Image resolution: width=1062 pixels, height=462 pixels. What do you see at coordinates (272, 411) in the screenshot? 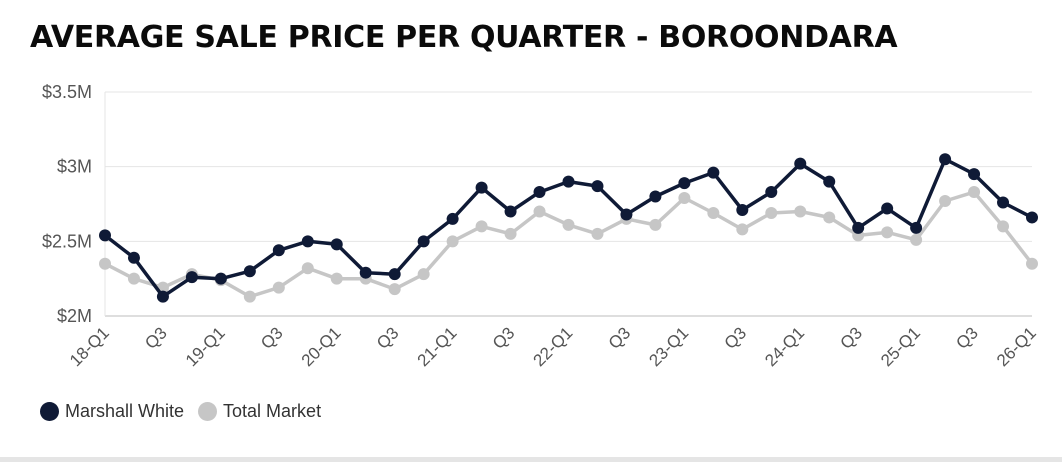
I see `legend-label-total-market: Total Market` at bounding box center [272, 411].